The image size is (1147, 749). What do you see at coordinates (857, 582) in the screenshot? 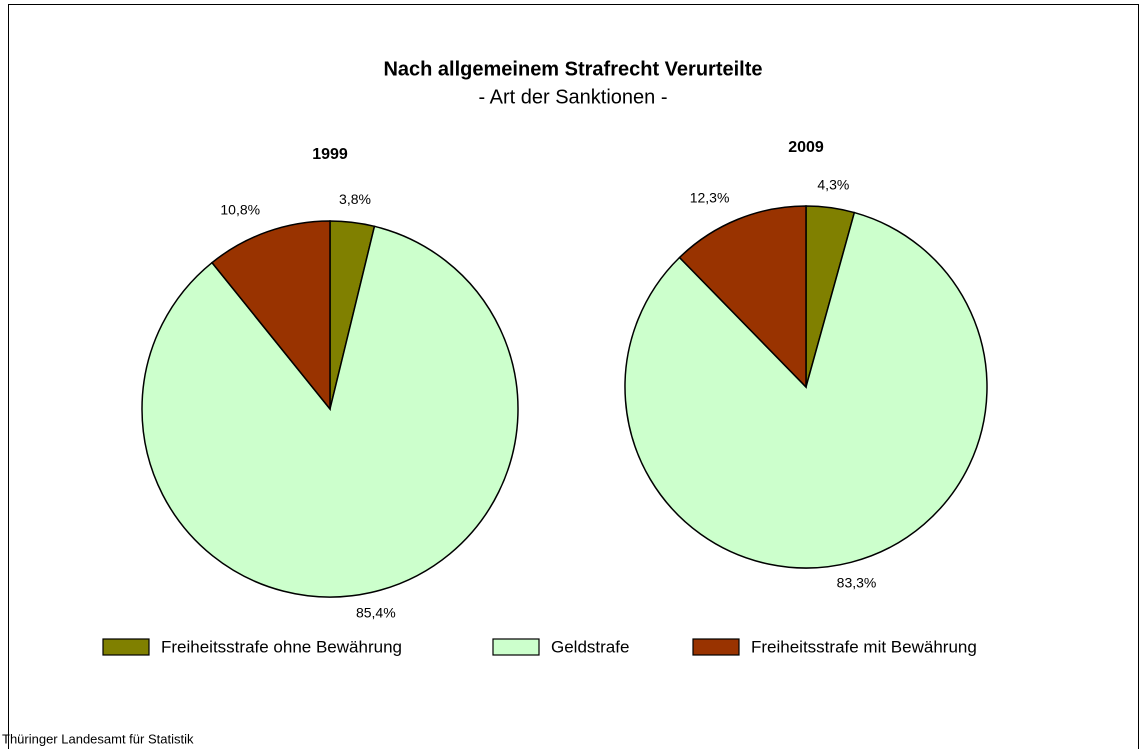
I see `data-label: 83,3%` at bounding box center [857, 582].